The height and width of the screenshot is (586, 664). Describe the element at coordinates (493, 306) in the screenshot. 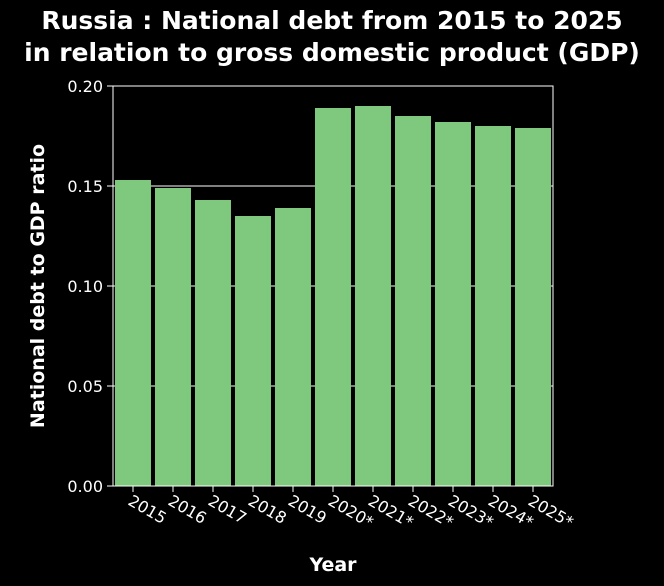

I see `bar-2024-projected` at that location.